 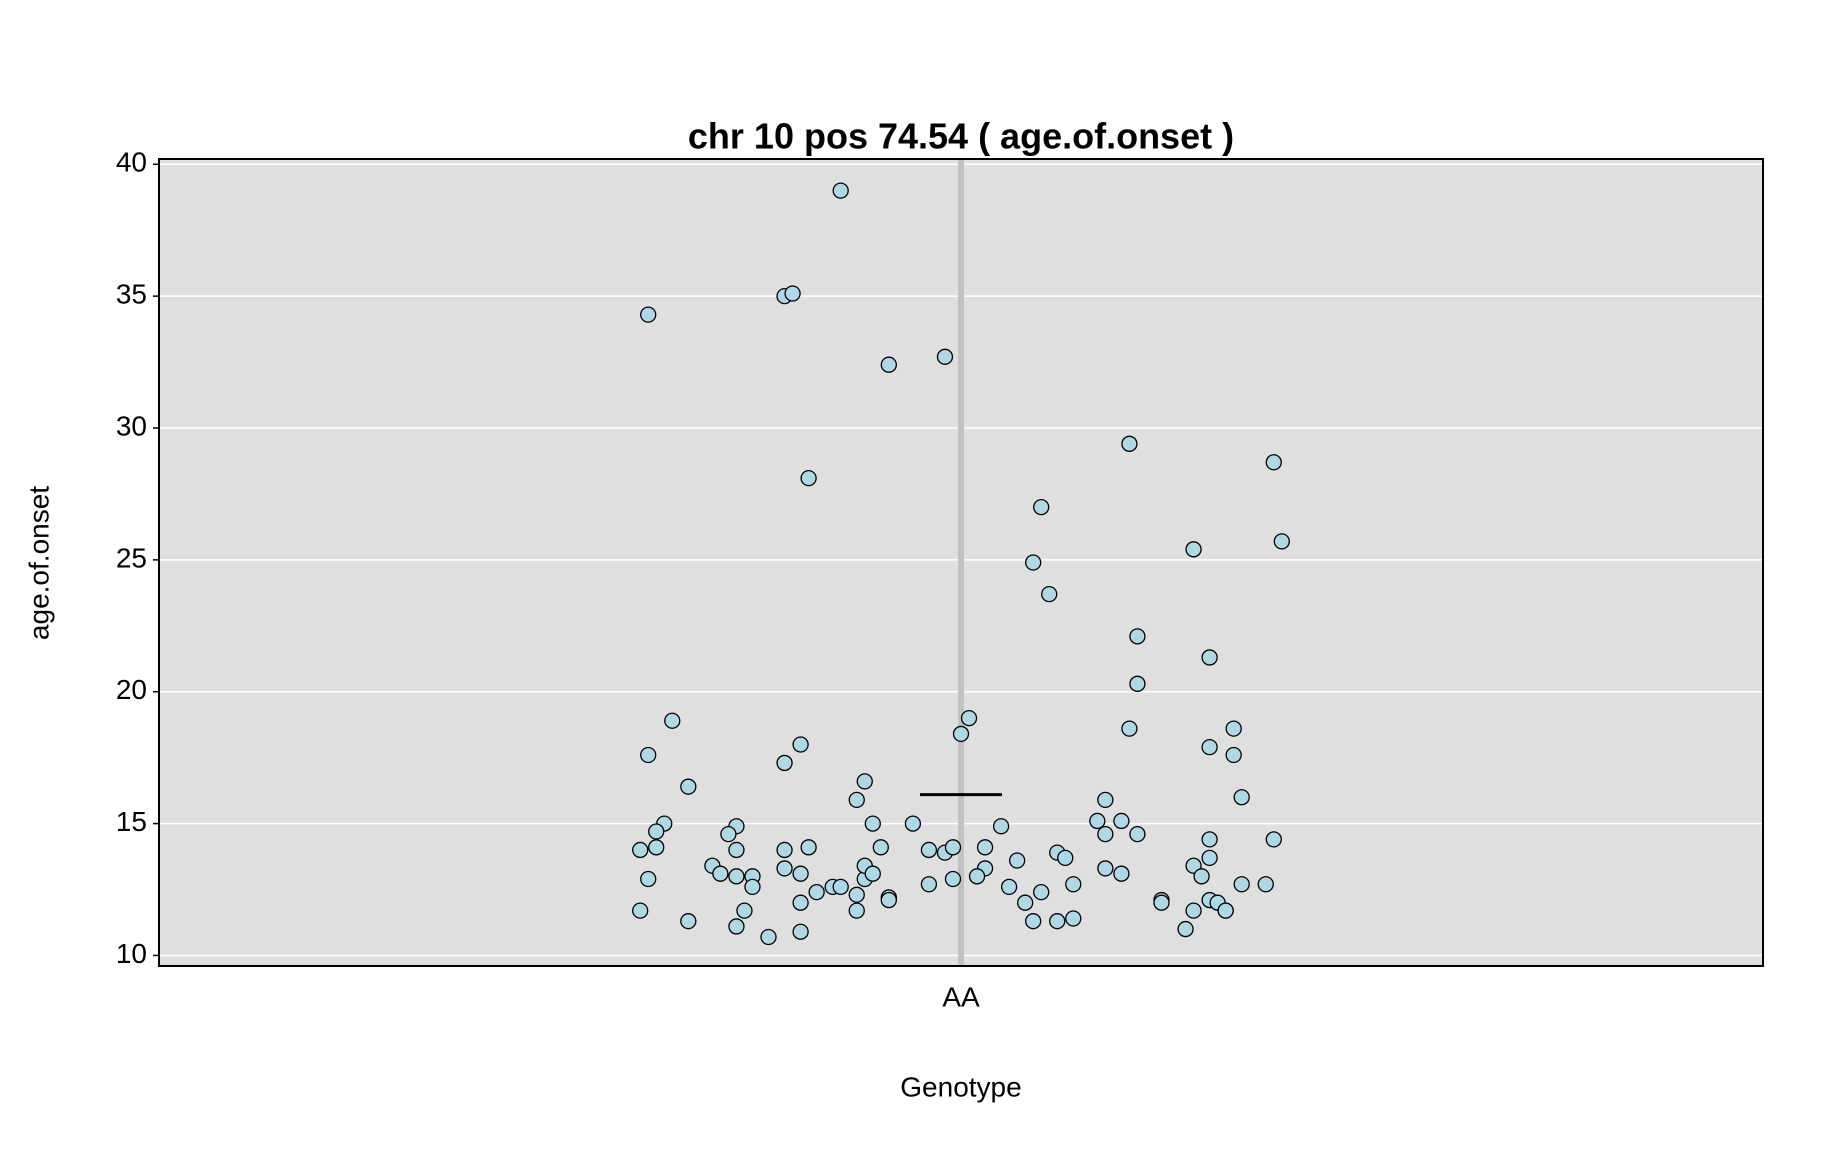 I want to click on y-tick-label: 20, so click(x=131, y=689).